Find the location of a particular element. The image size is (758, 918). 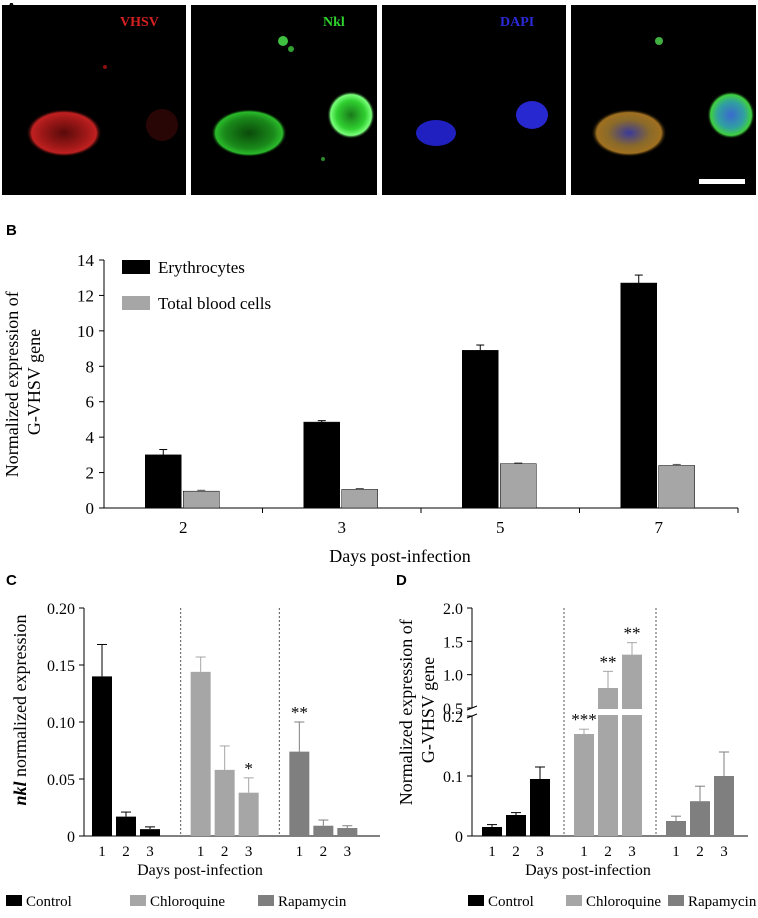

chart-d-plot-area: 00.10.20.51.01.52.01 2 3***1**2**3 1 2 3 is located at coordinates (595, 730).